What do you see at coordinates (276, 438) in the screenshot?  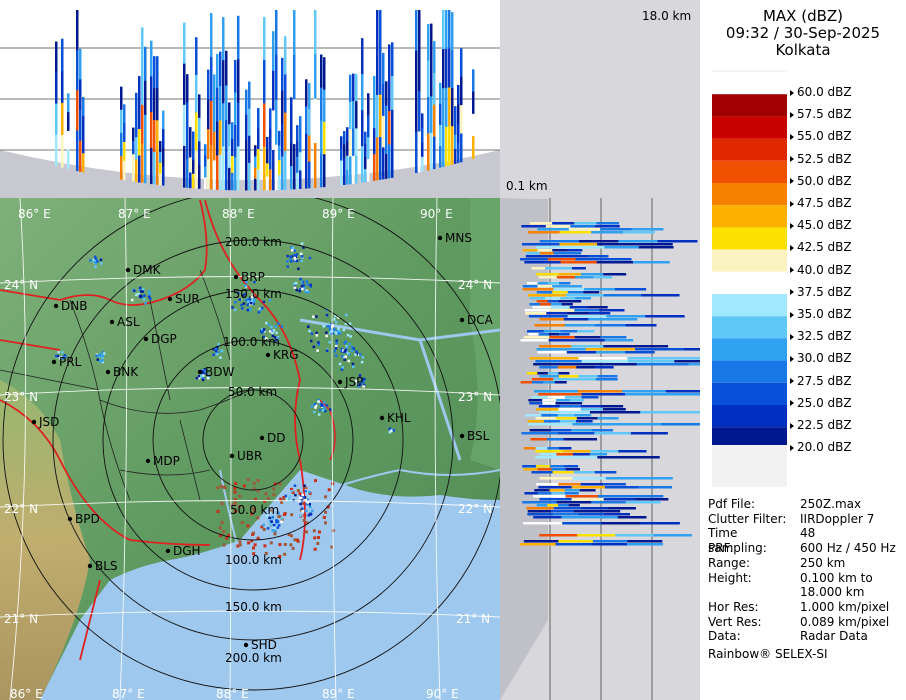 I see `city-label: DD` at bounding box center [276, 438].